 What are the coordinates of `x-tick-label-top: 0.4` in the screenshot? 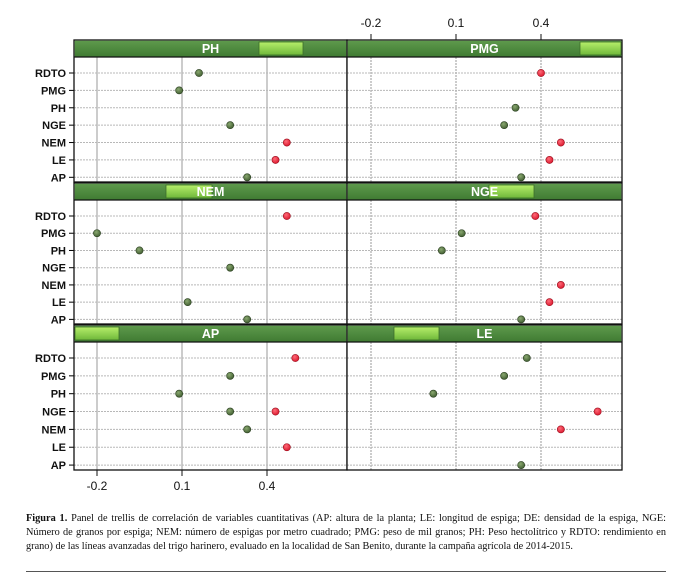 It's located at (541, 23).